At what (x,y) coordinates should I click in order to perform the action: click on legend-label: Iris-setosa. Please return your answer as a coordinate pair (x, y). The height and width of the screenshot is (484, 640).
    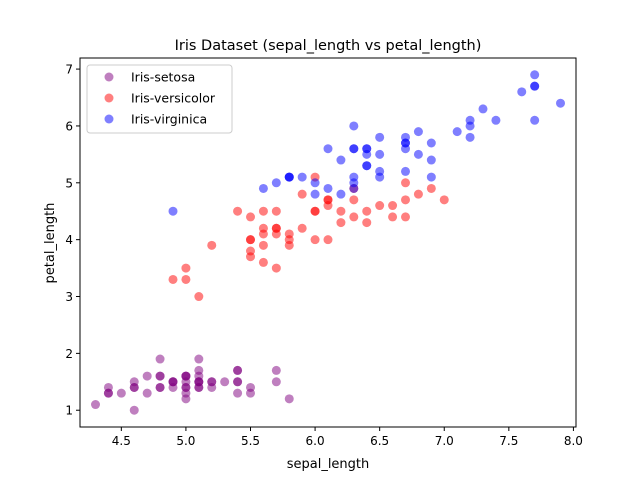
    Looking at the image, I should click on (163, 77).